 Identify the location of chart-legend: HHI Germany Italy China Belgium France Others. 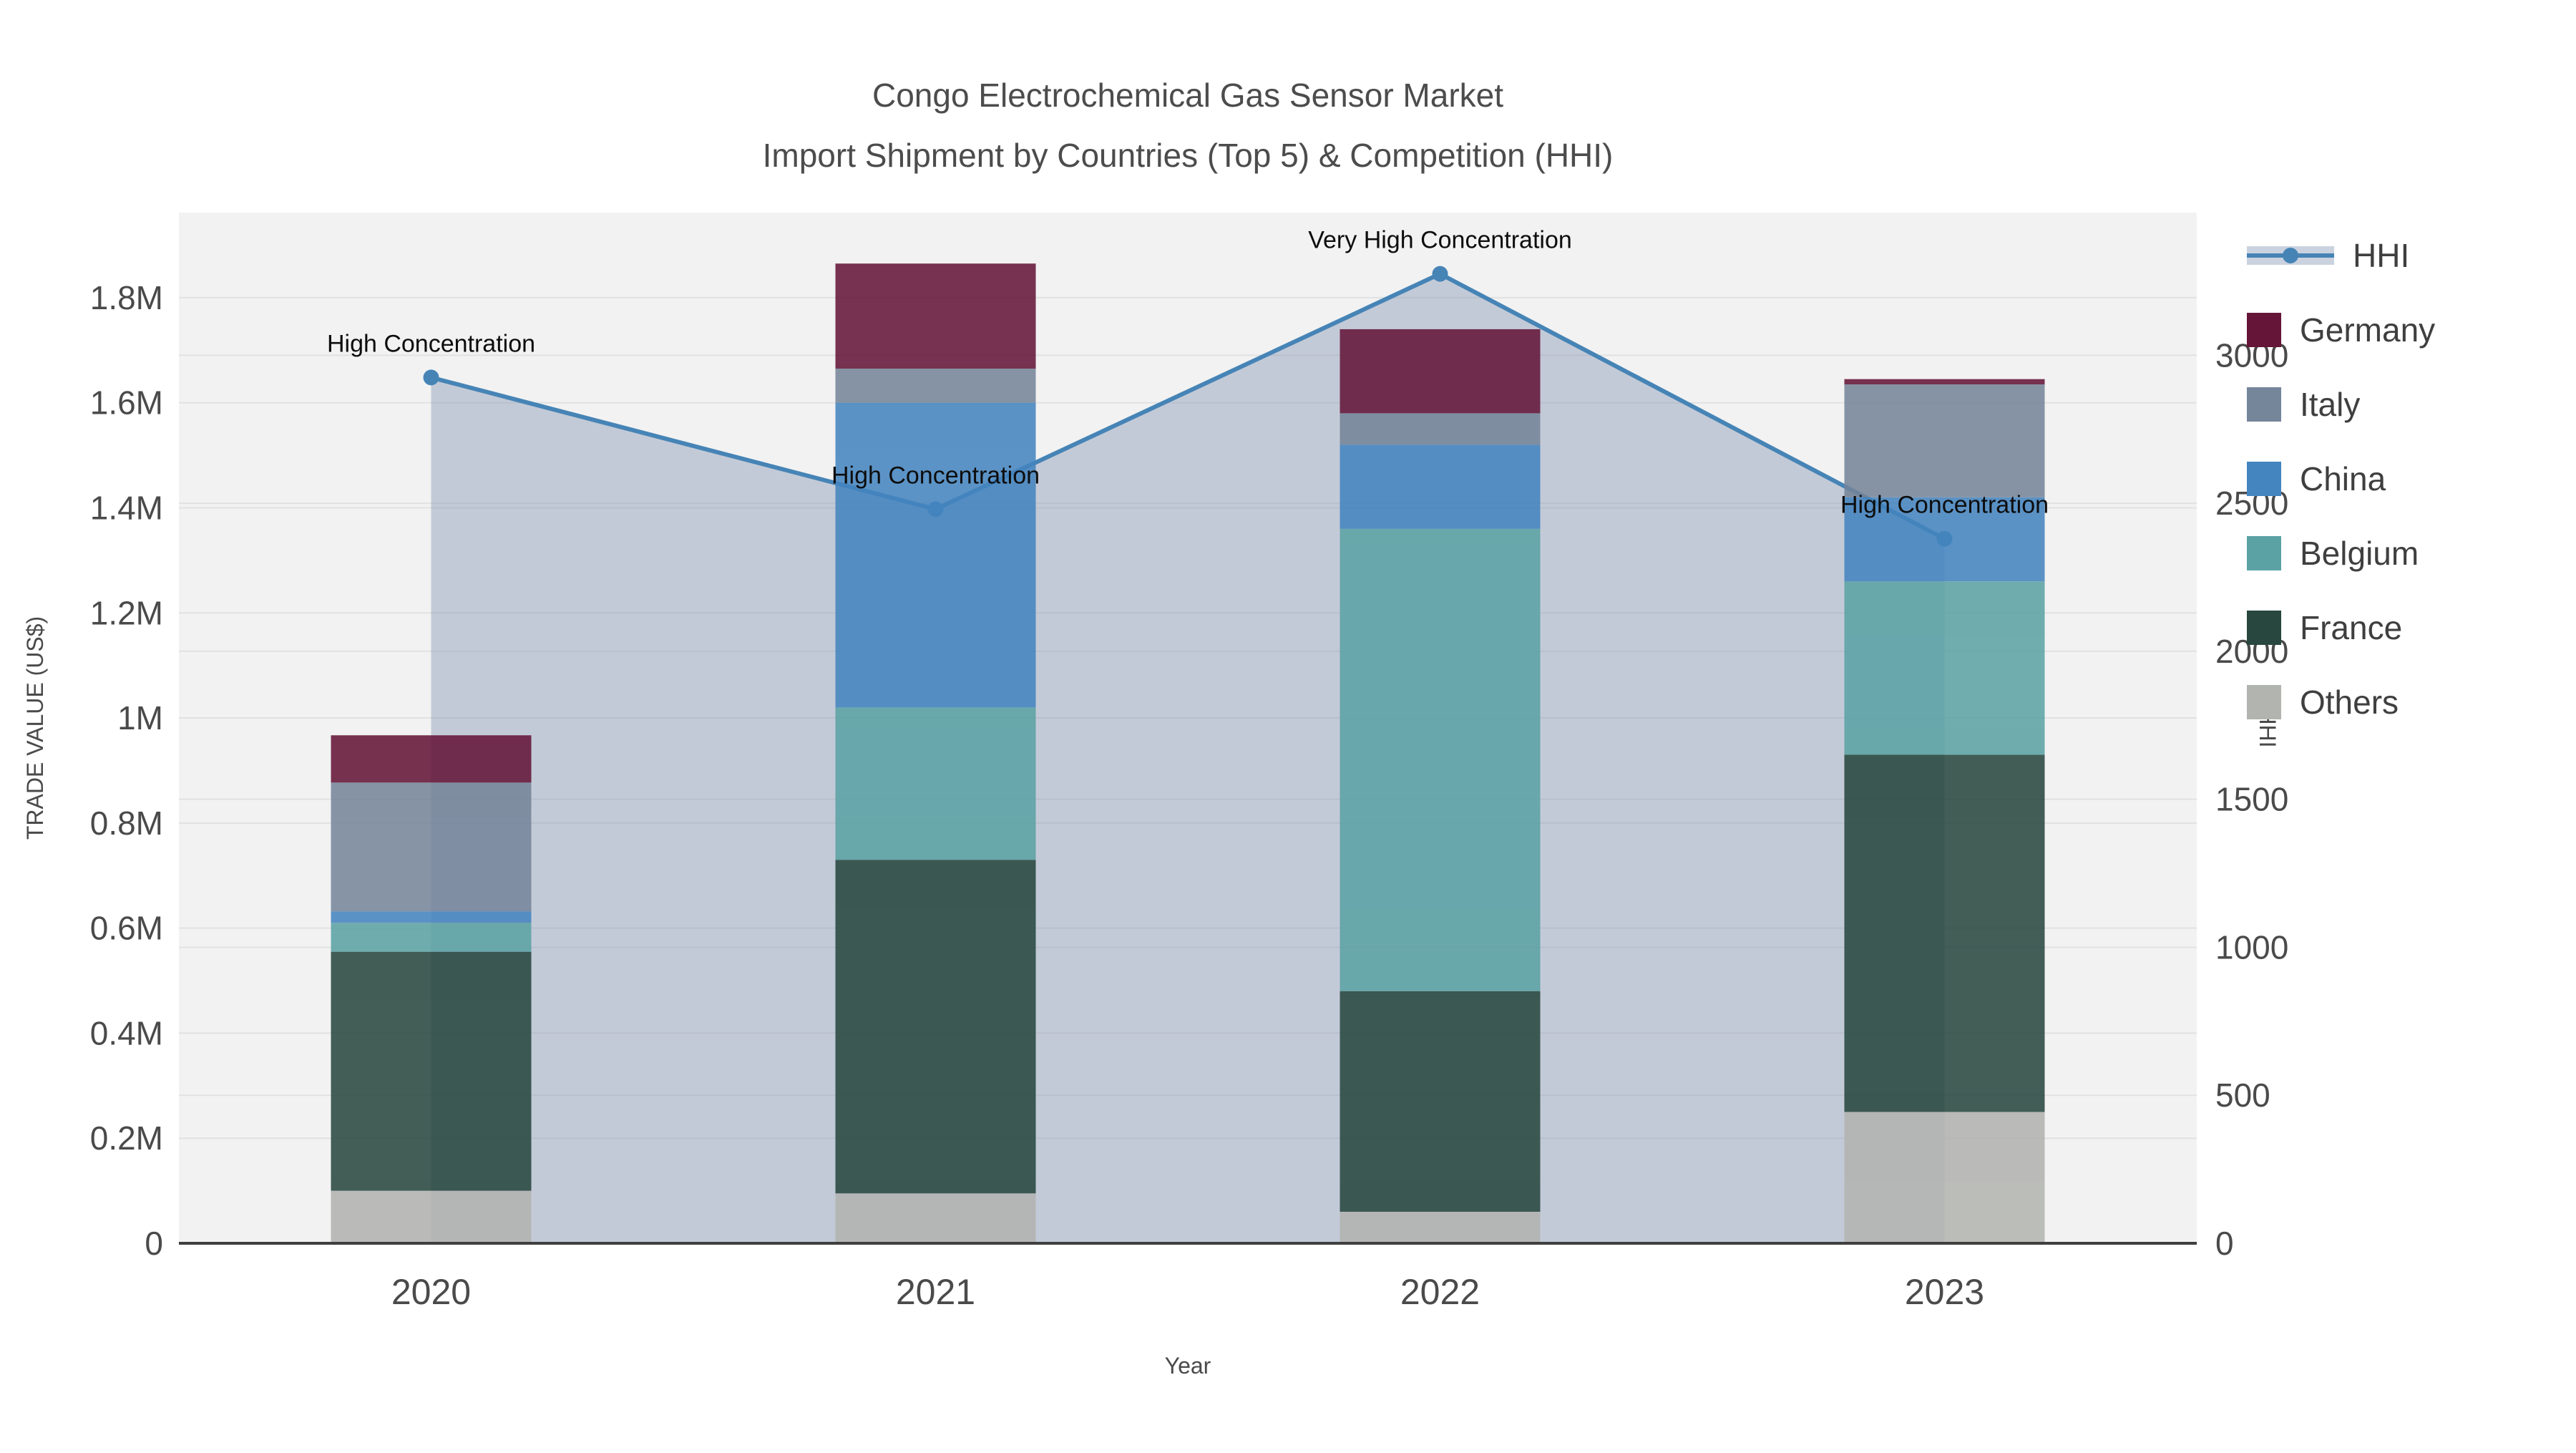
(2341, 478).